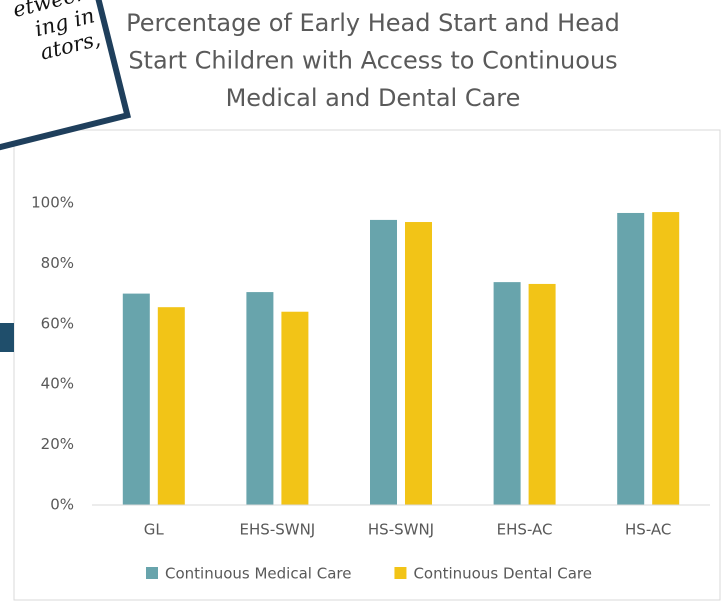 The height and width of the screenshot is (605, 726). Describe the element at coordinates (502, 574) in the screenshot. I see `legend-label: Continuous Dental Care` at that location.